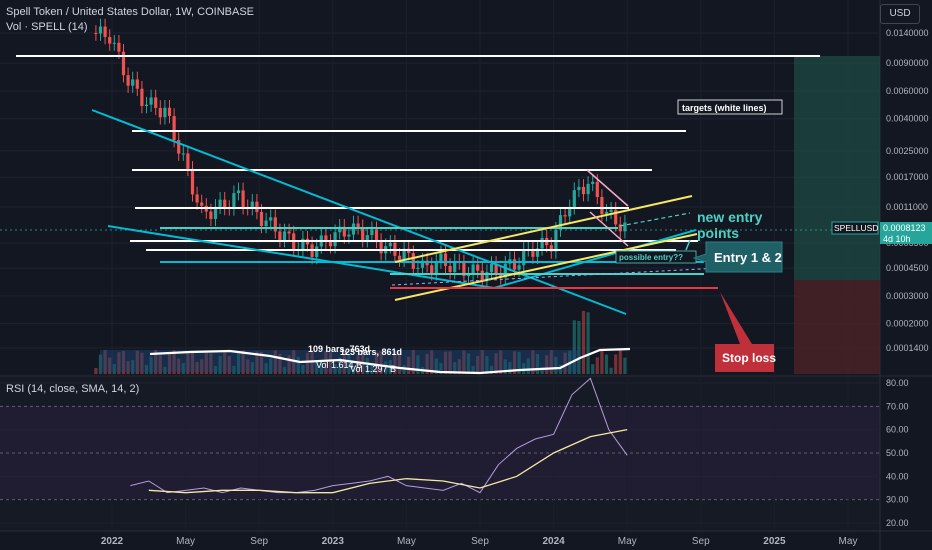  Describe the element at coordinates (730, 217) in the screenshot. I see `new-entry-label-1: new entry` at that location.